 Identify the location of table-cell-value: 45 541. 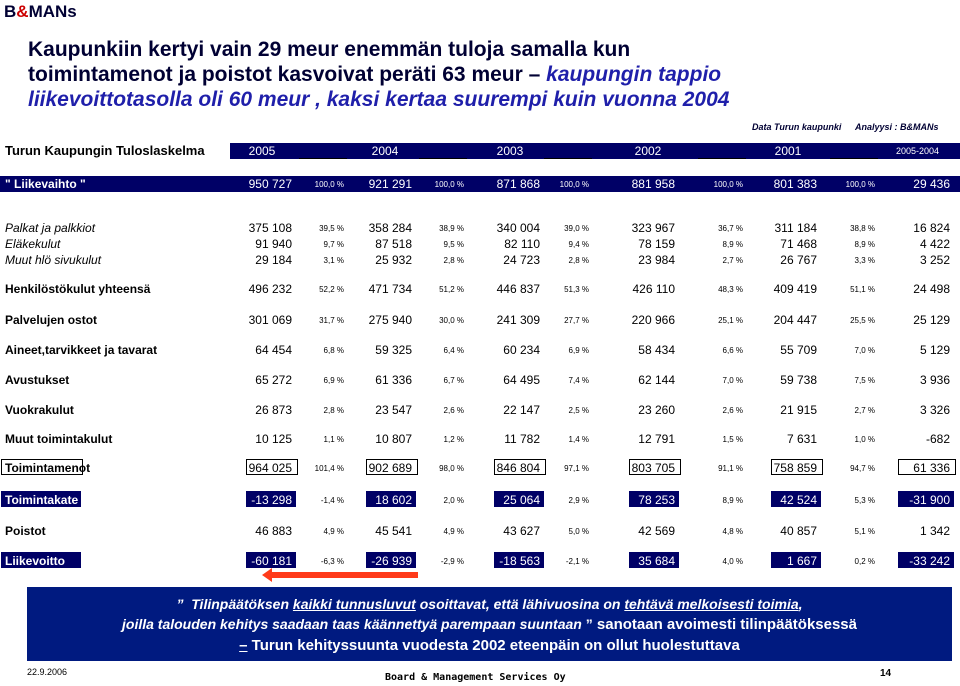
(393, 531).